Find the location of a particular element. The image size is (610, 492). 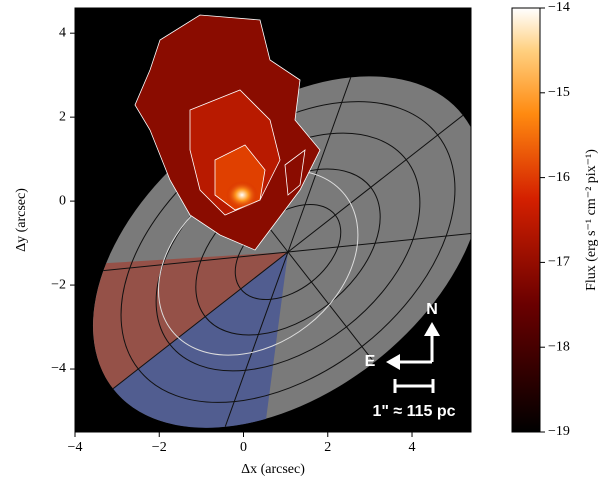

scale-label: 1" ≈ 115 pc is located at coordinates (413, 411).